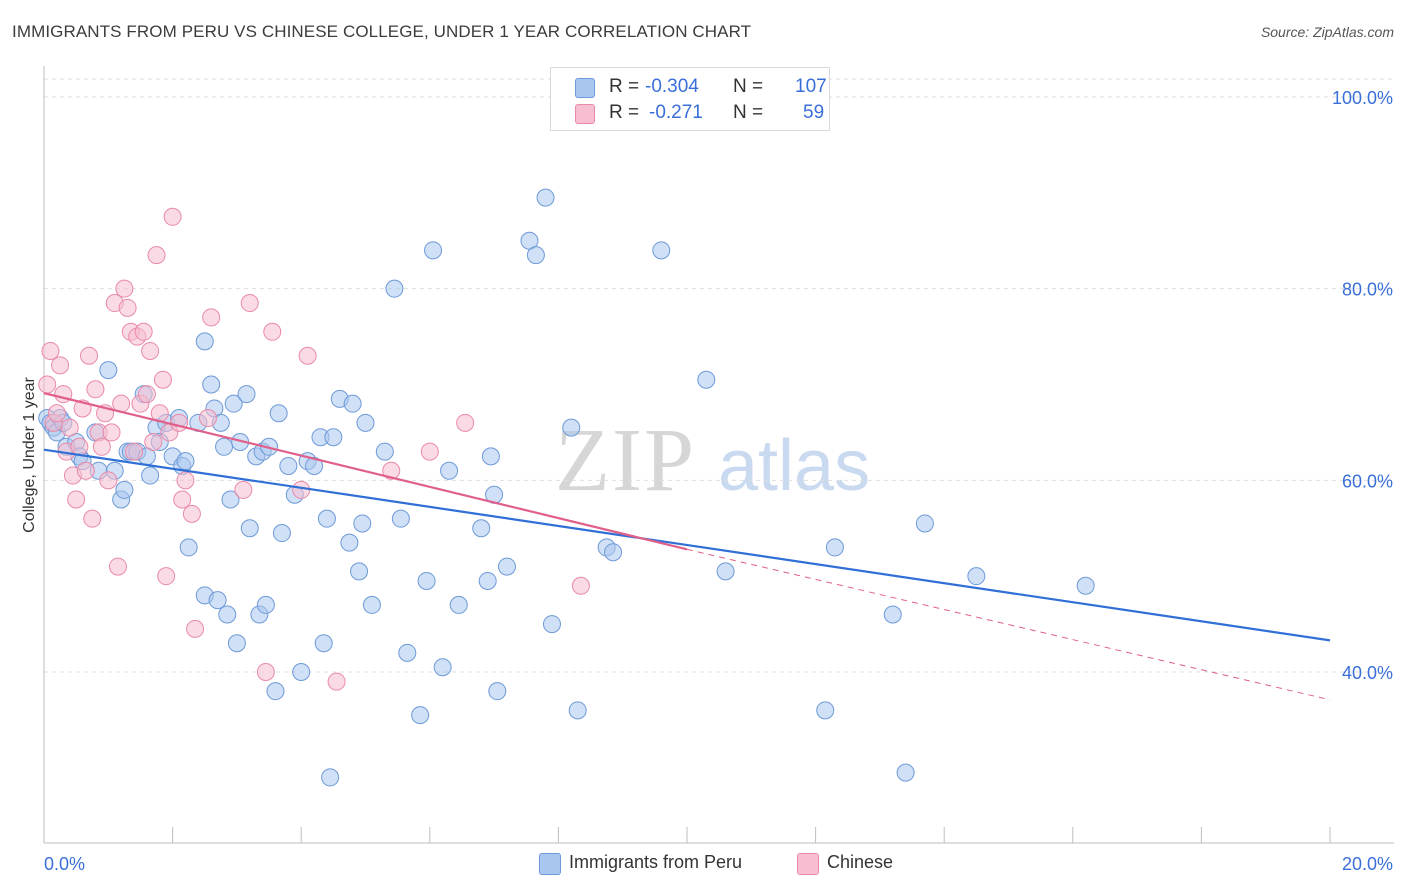  What do you see at coordinates (811, 86) in the screenshot?
I see `legend-n-value: 107` at bounding box center [811, 86].